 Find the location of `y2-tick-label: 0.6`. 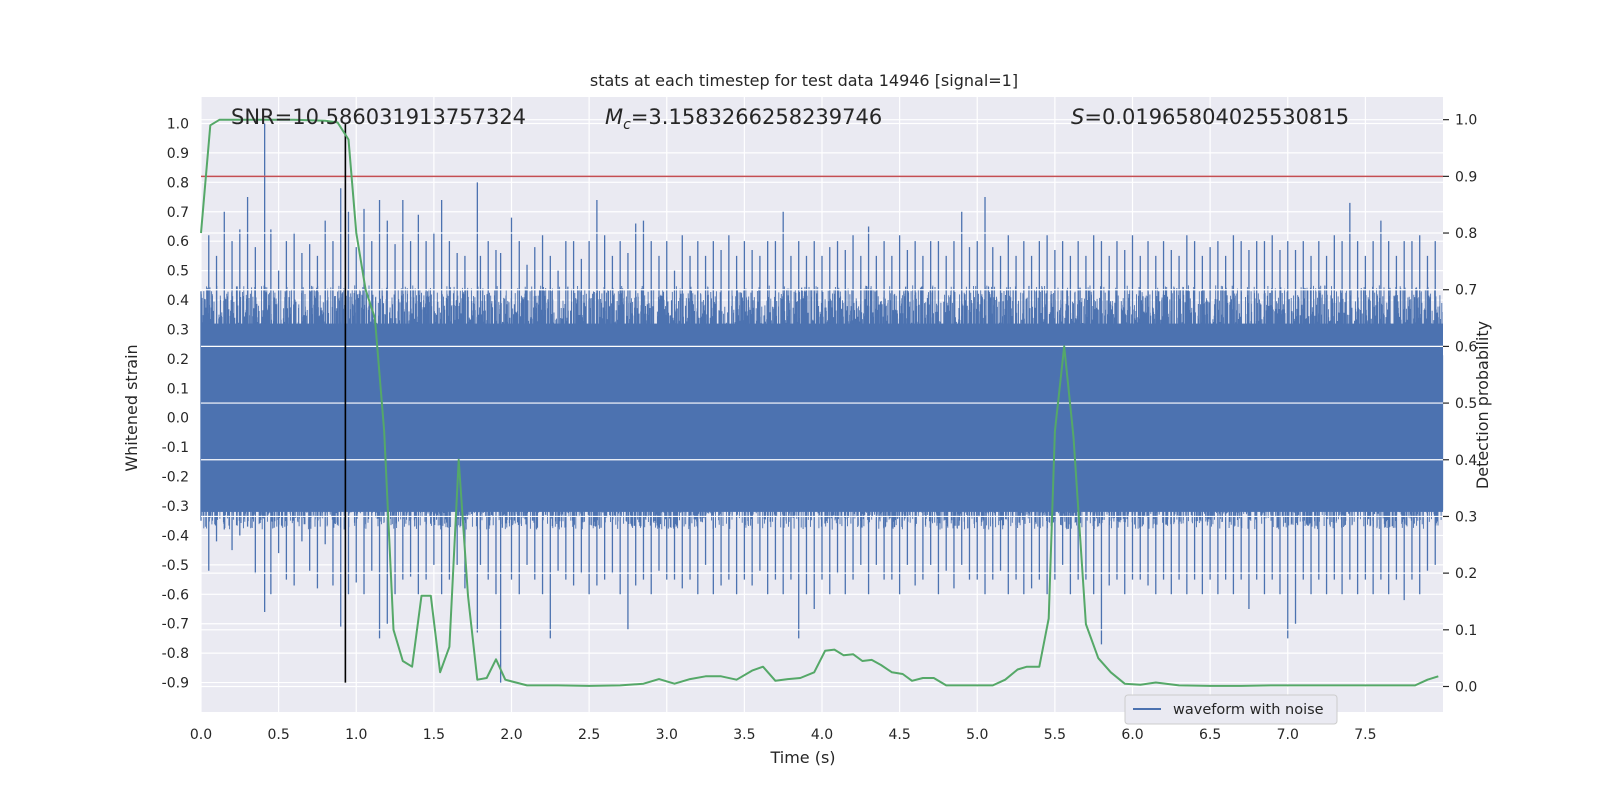

y2-tick-label: 0.6 is located at coordinates (1466, 347).